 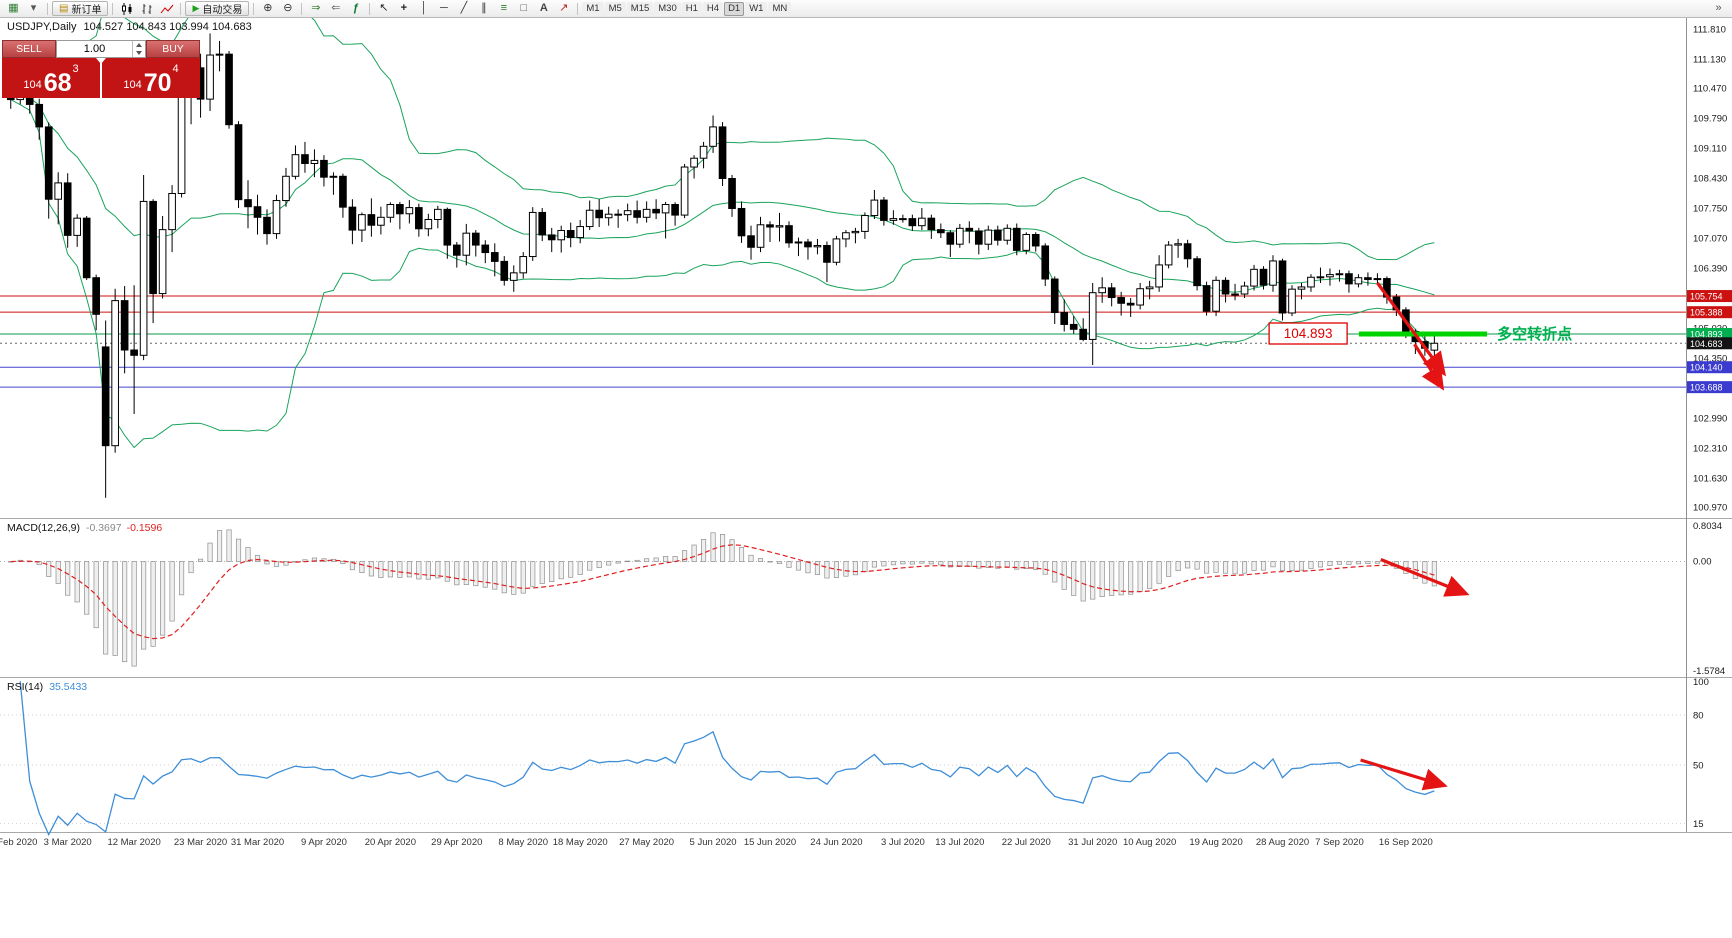 What do you see at coordinates (288, 8) in the screenshot?
I see `zoom-out-icon: ⊖` at bounding box center [288, 8].